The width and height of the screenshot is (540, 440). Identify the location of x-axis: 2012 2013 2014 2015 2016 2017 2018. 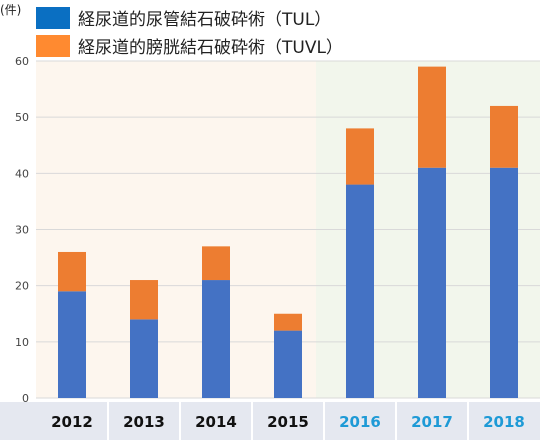
(270, 421).